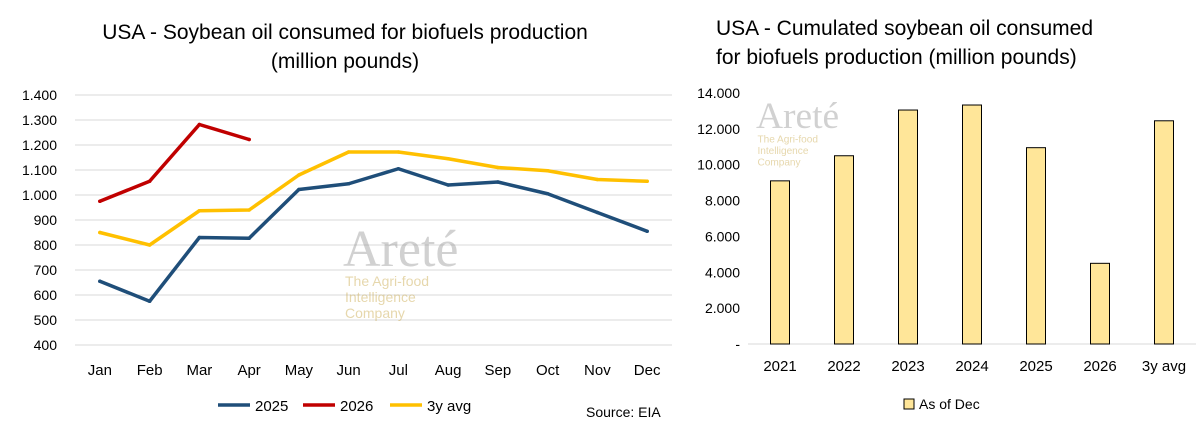 The width and height of the screenshot is (1200, 432). Describe the element at coordinates (400, 249) in the screenshot. I see `line-chart-watermark-brand: Areté` at that location.